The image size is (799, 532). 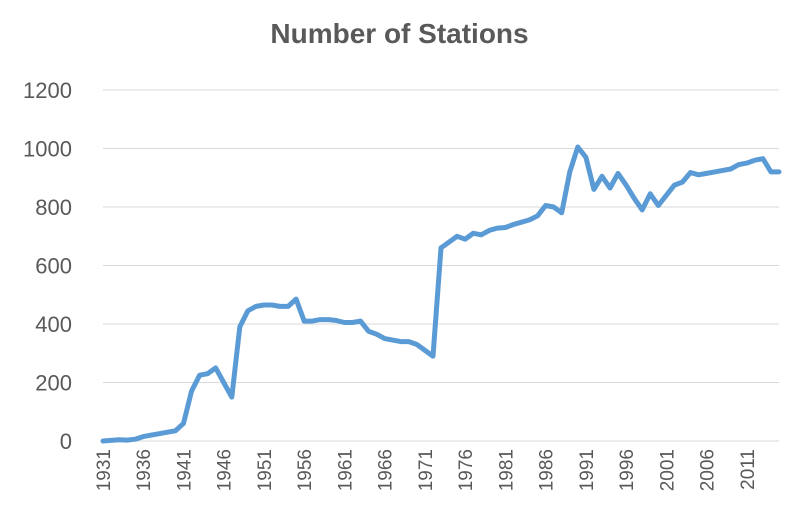 I want to click on y-tick-label: 800, so click(x=53, y=207).